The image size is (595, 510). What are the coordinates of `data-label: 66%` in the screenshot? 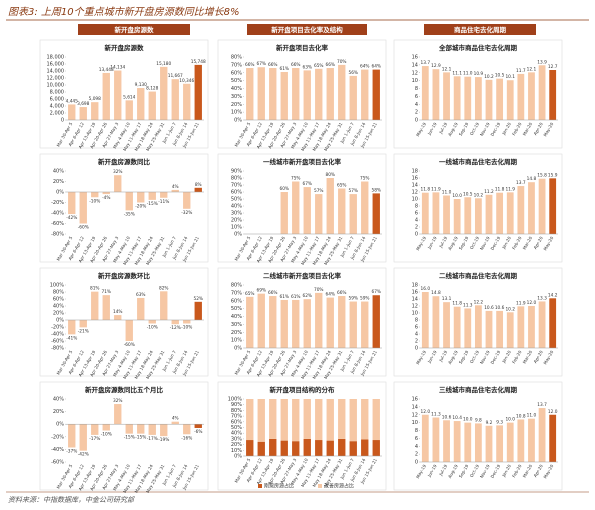 It's located at (330, 65).